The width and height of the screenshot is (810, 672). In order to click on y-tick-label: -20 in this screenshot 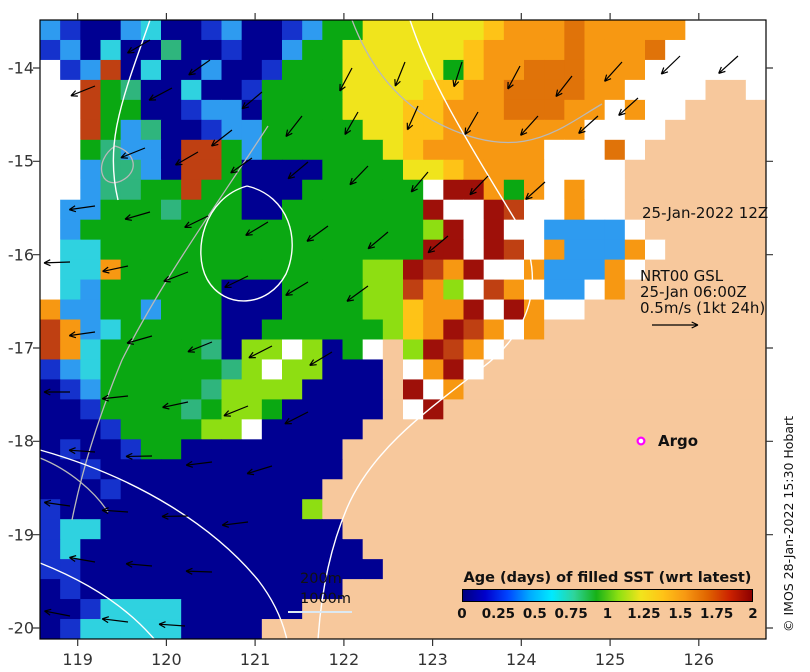, I will do `click(20, 628)`.